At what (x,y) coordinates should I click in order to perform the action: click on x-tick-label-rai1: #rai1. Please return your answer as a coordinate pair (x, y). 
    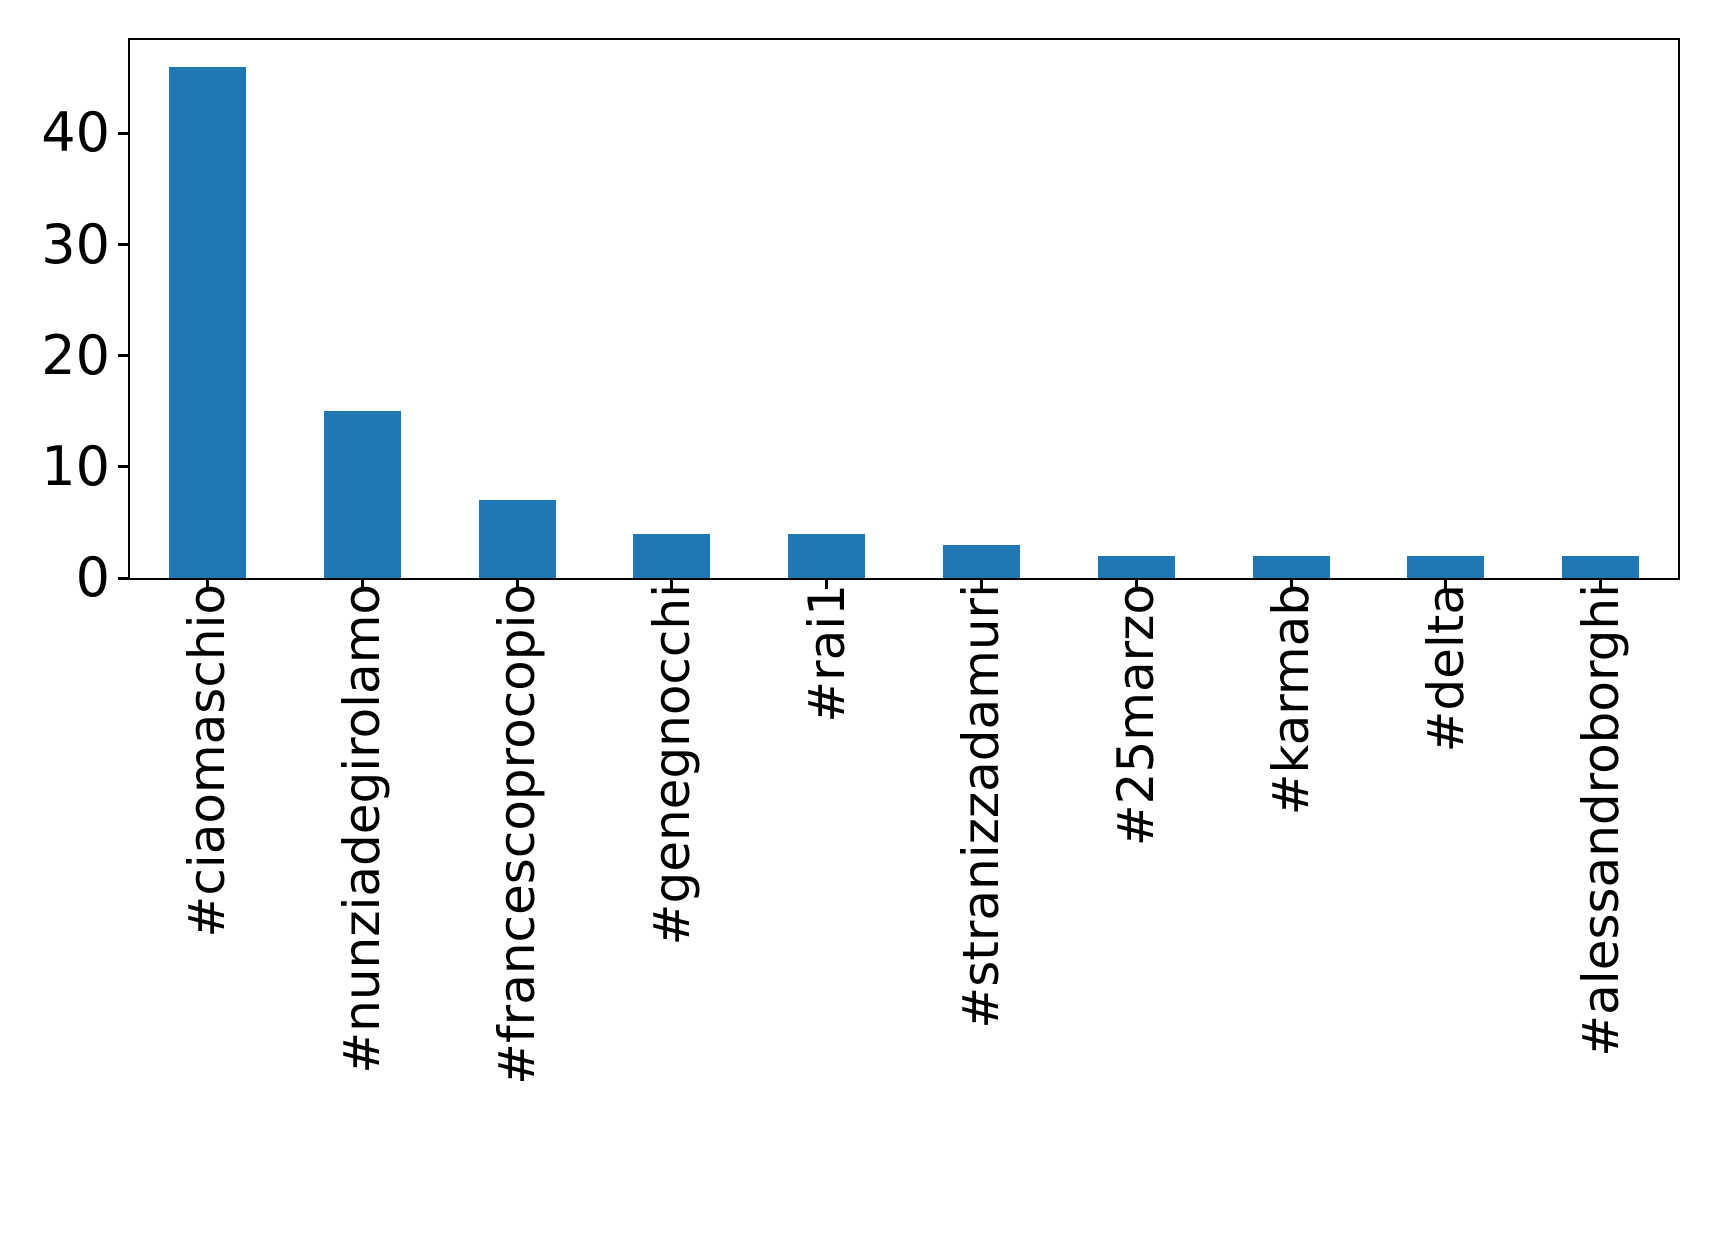
    Looking at the image, I should click on (826, 653).